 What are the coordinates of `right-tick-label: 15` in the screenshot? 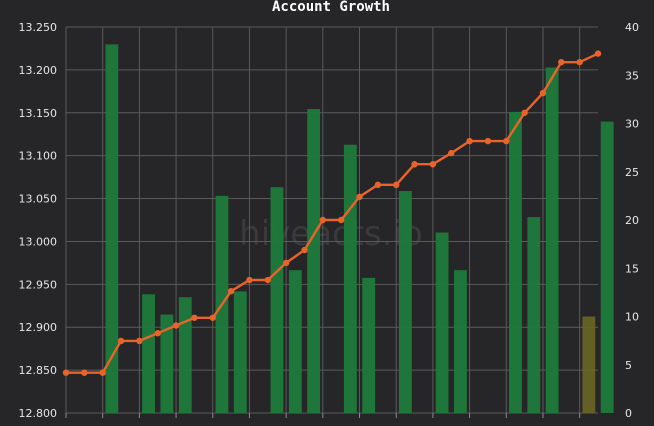 It's located at (632, 268).